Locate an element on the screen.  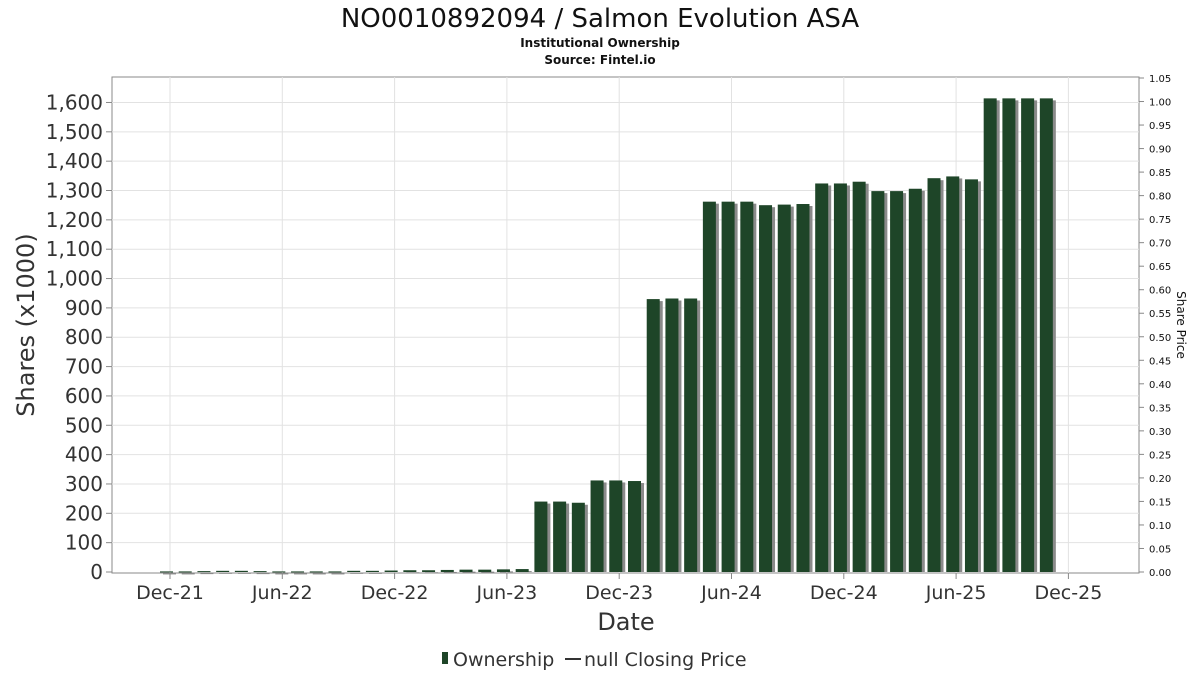
y2-tick-label: 0.50 is located at coordinates (1160, 338).